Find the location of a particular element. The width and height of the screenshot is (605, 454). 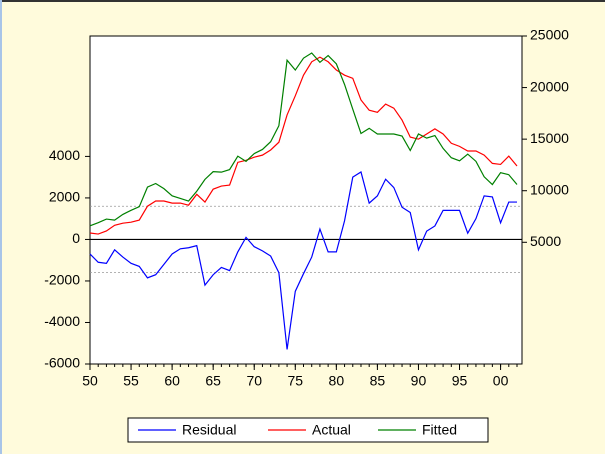

legend-label: Actual is located at coordinates (331, 430).